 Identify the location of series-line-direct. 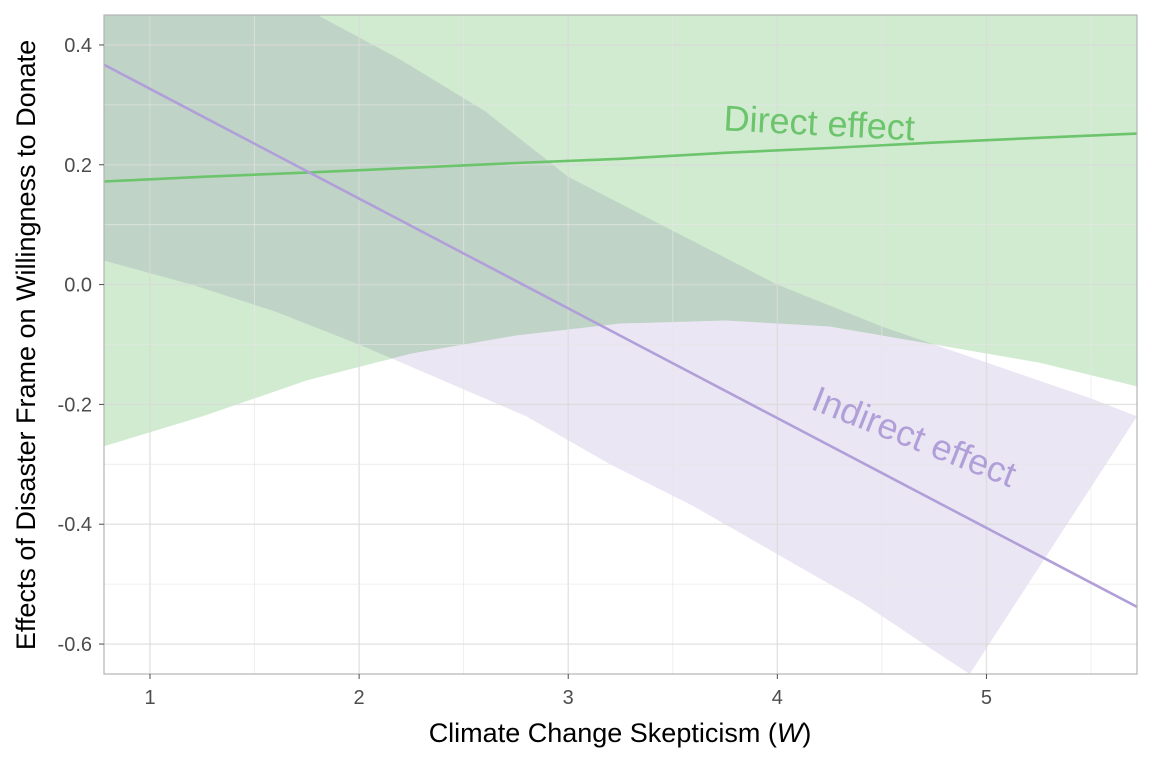
(620, 157).